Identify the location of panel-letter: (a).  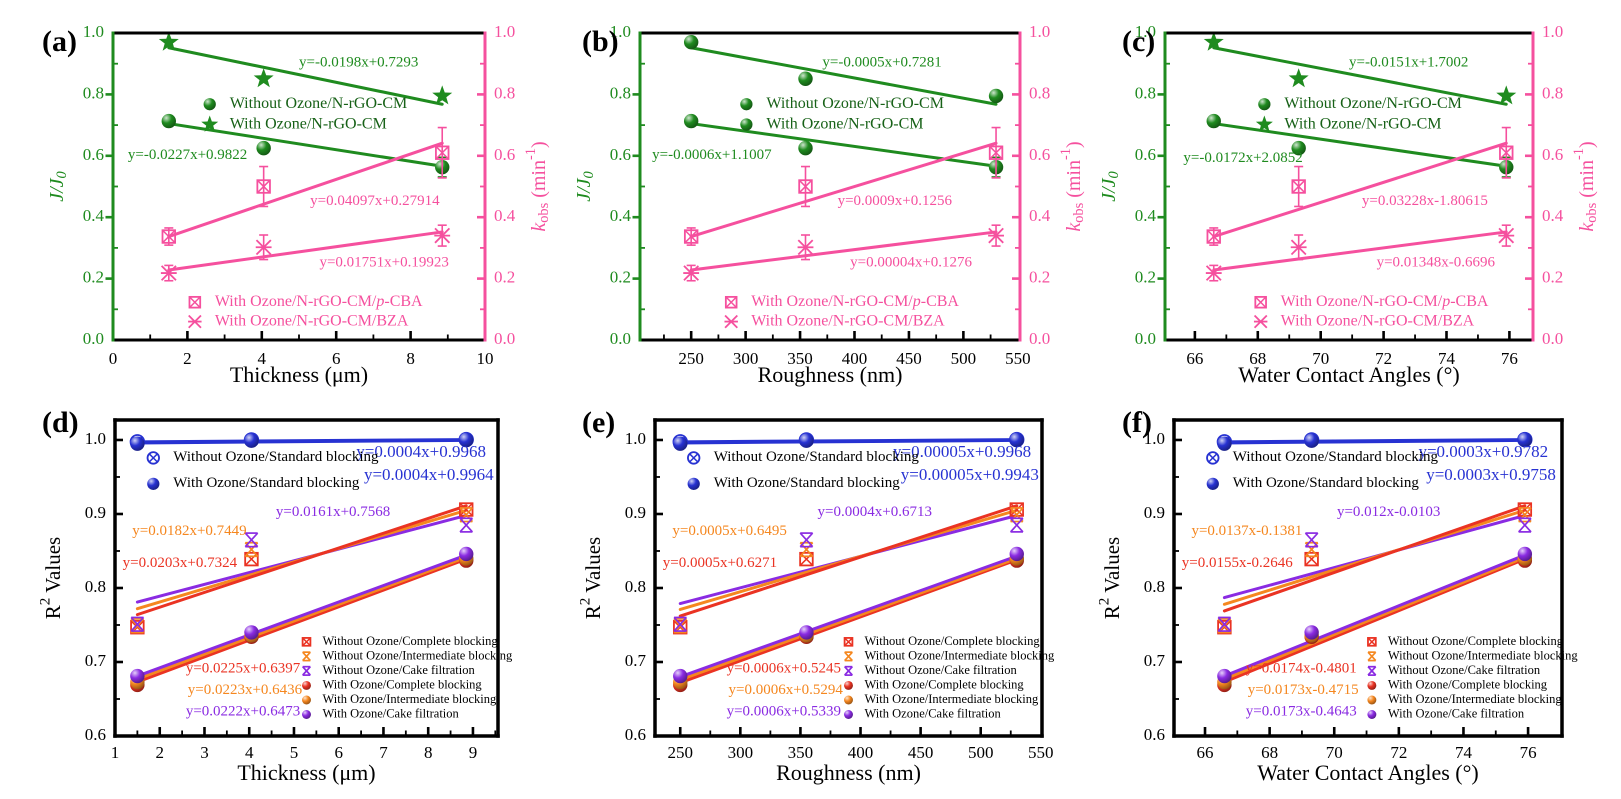
(59, 41).